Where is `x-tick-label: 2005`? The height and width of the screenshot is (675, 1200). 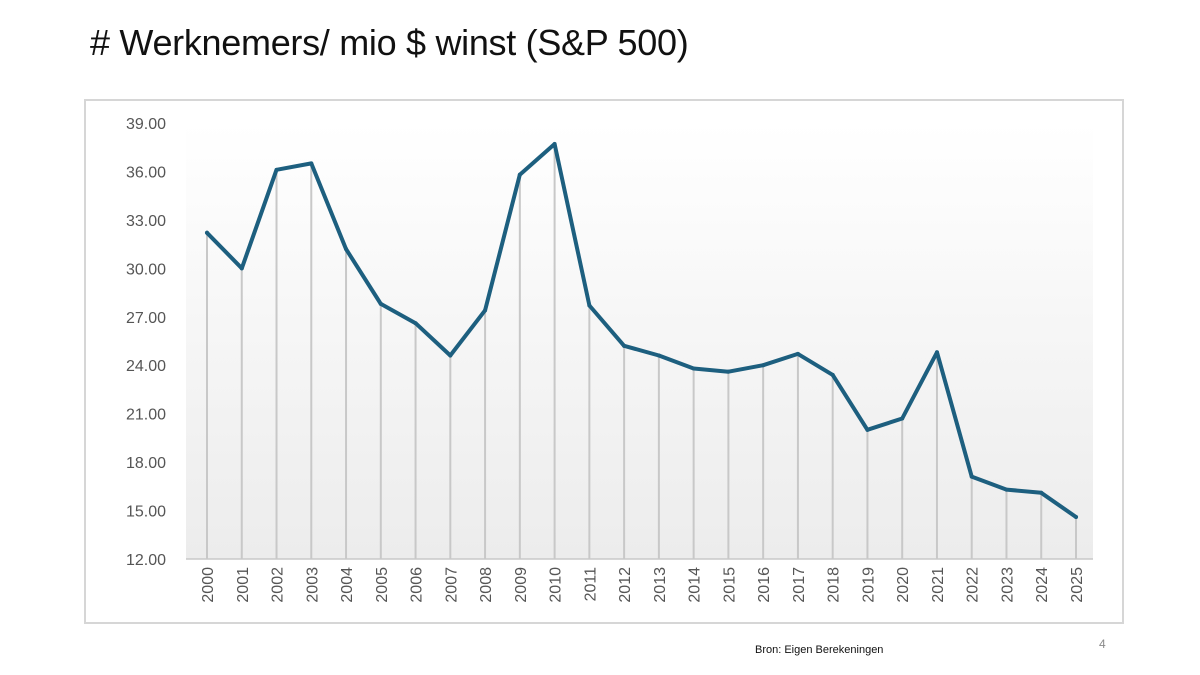
x-tick-label: 2005 is located at coordinates (382, 585).